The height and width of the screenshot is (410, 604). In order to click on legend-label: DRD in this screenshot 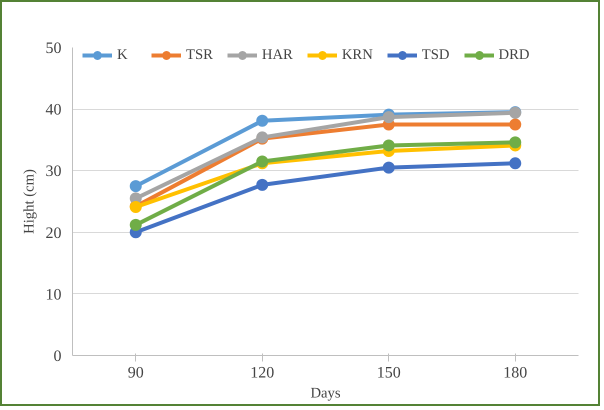, I will do `click(514, 55)`.